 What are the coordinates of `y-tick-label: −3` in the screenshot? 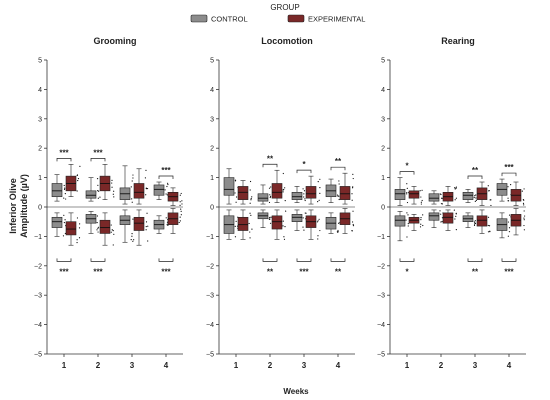 It's located at (210, 296).